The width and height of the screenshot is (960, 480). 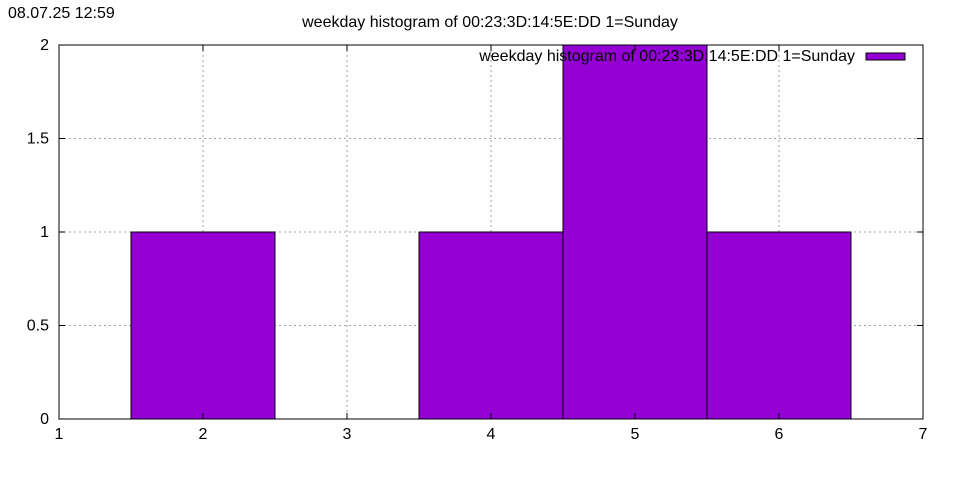 What do you see at coordinates (635, 434) in the screenshot?
I see `x-tick-label: 5` at bounding box center [635, 434].